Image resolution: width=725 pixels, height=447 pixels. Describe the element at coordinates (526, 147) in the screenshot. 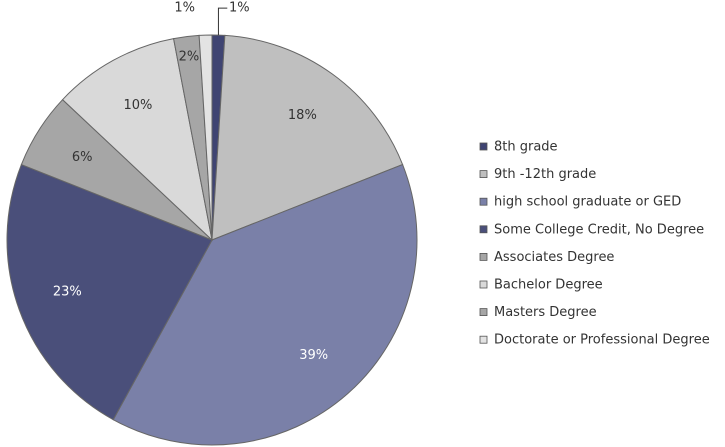

I see `legend-label: 8th grade` at that location.